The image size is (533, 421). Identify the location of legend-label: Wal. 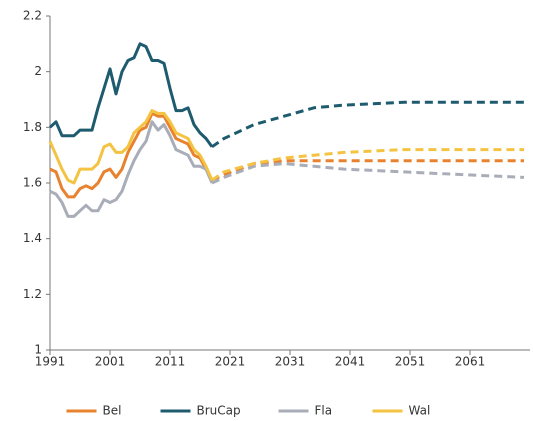
(420, 411).